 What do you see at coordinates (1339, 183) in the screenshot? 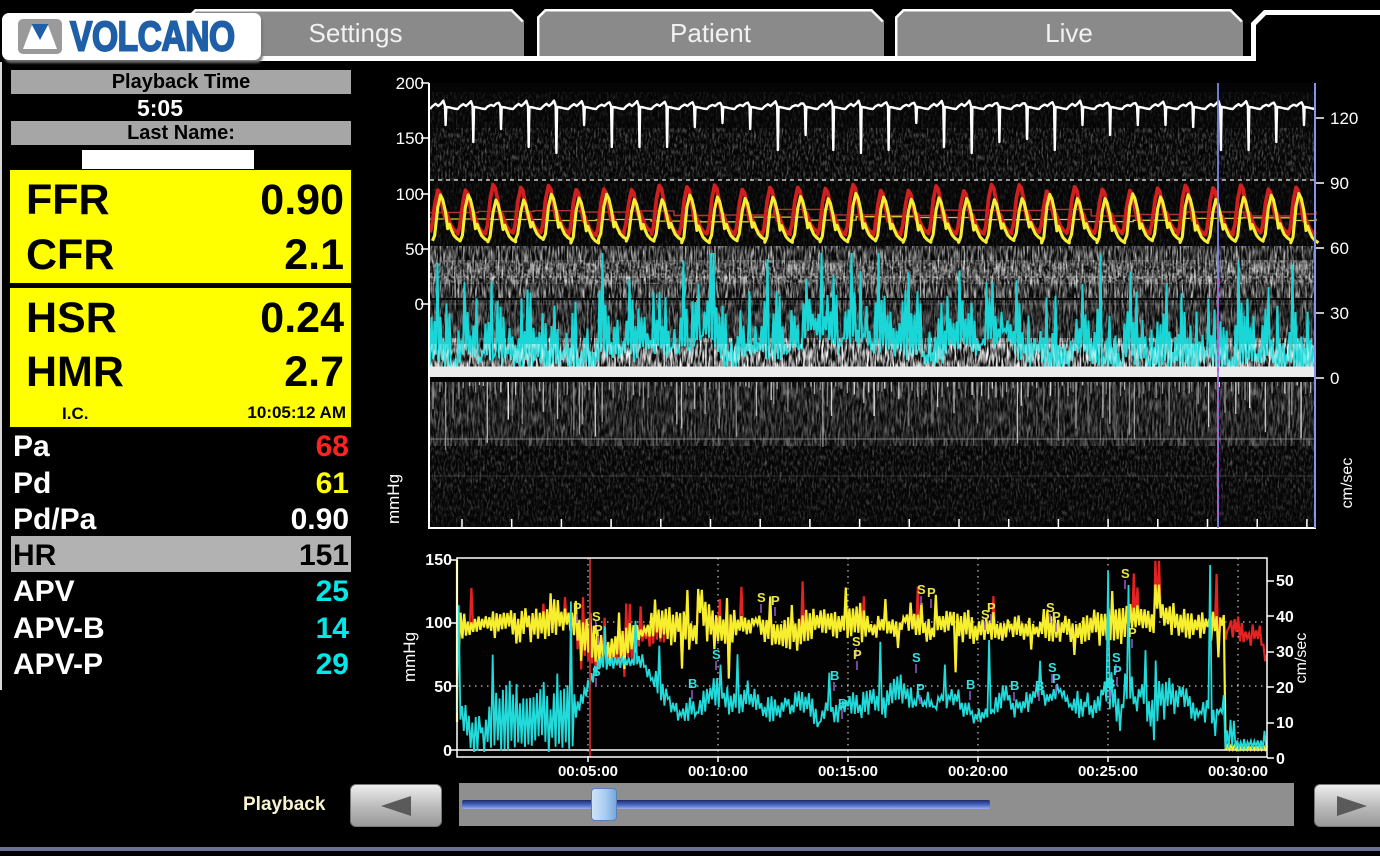
I see `svg-text: 90` at bounding box center [1339, 183].